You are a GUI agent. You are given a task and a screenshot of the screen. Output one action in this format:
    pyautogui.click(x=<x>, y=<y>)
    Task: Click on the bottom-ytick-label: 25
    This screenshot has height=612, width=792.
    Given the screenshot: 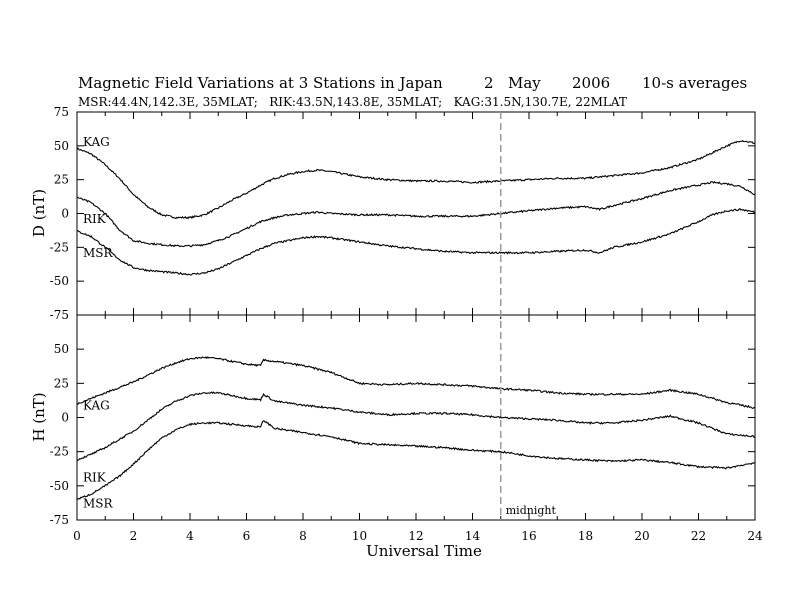 What is the action you would take?
    pyautogui.click(x=61, y=383)
    